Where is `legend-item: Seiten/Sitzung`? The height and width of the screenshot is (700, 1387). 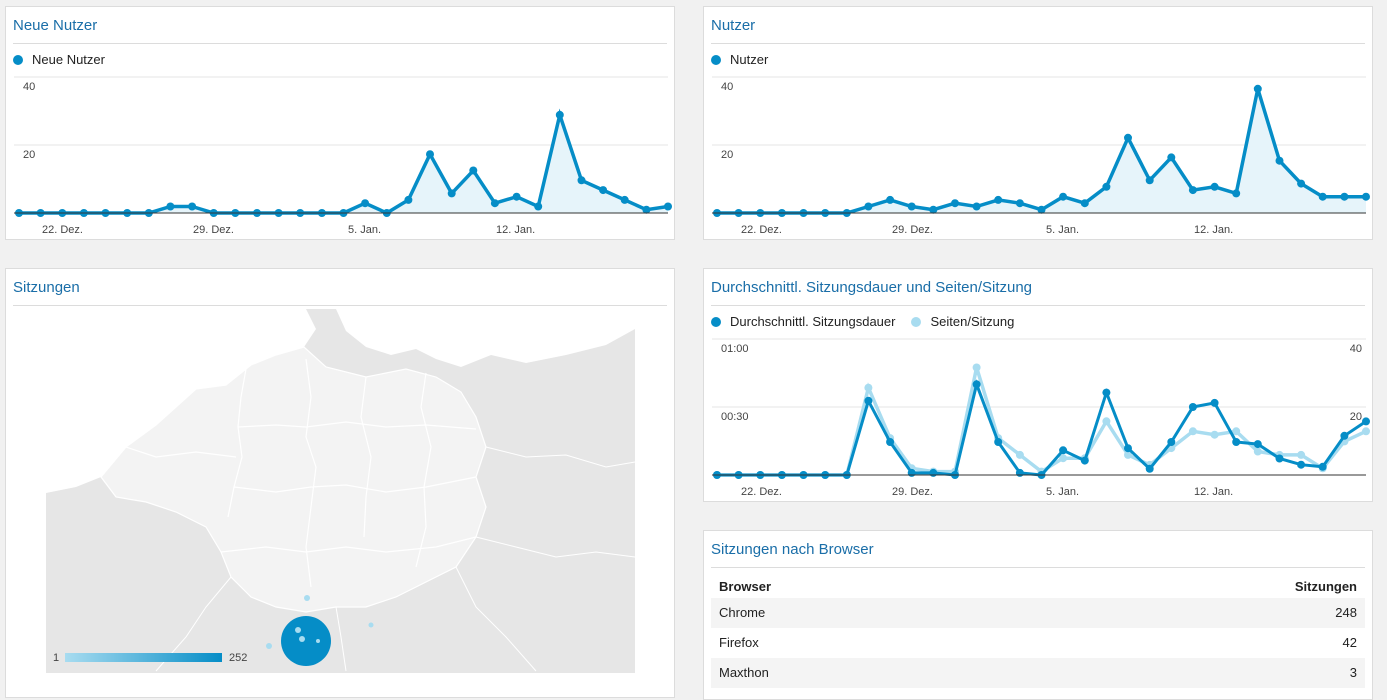 legend-item: Seiten/Sitzung is located at coordinates (962, 321).